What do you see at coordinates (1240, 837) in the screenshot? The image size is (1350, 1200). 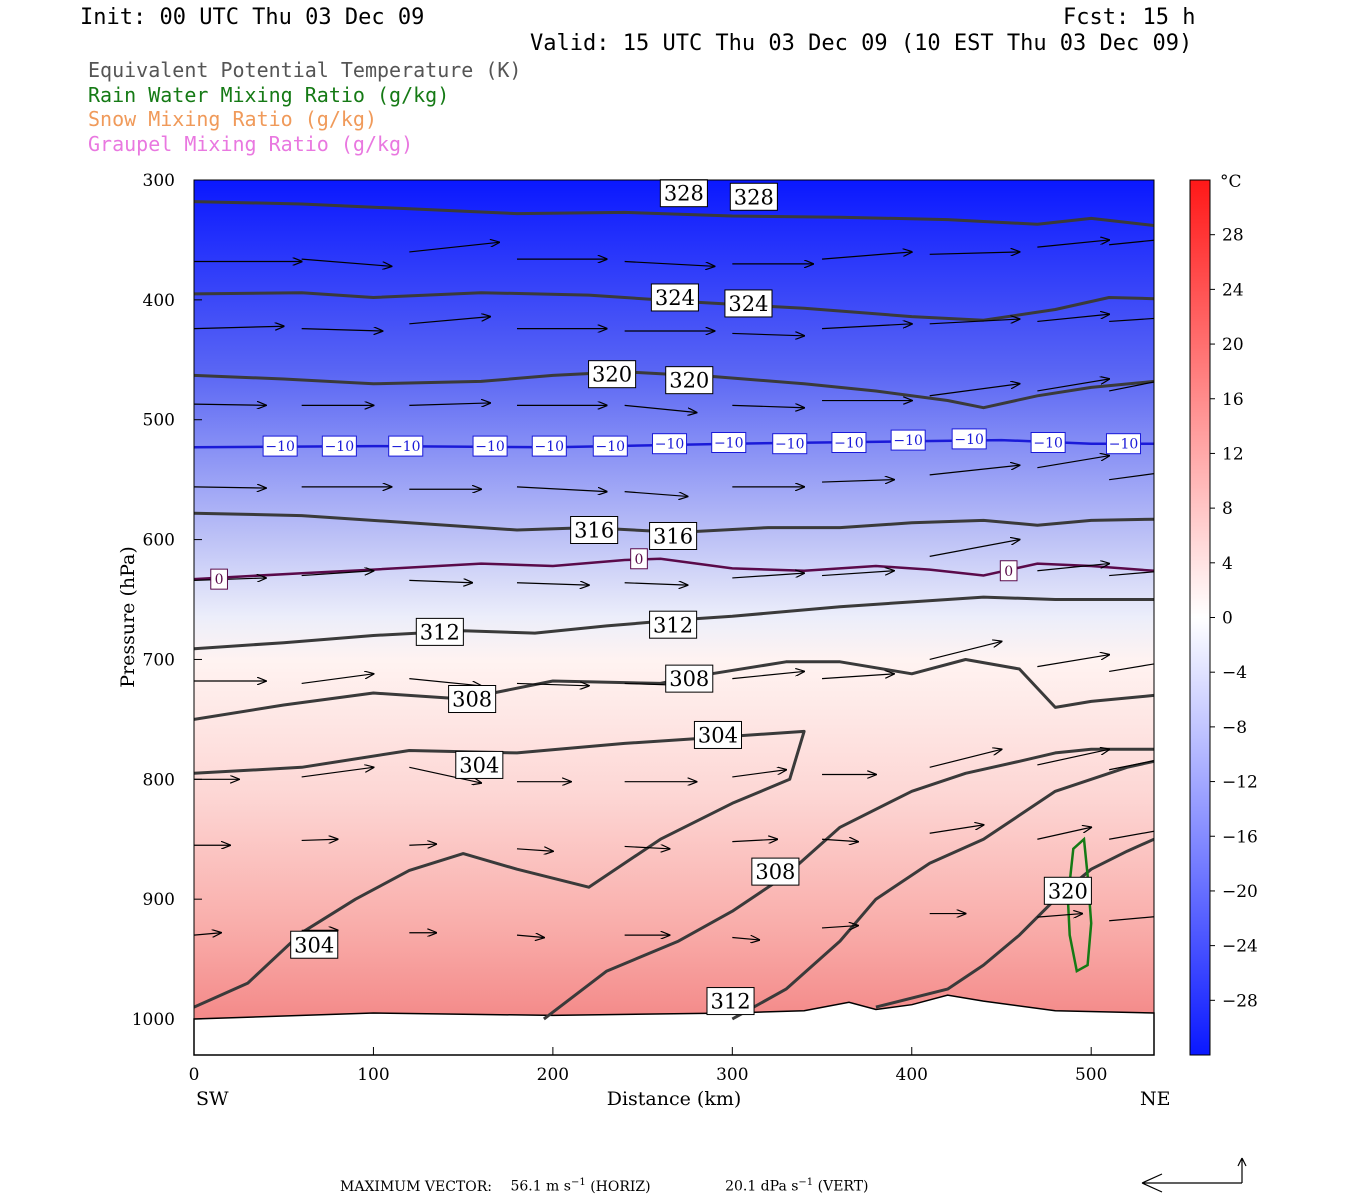 I see `colorbar-label: −16` at bounding box center [1240, 837].